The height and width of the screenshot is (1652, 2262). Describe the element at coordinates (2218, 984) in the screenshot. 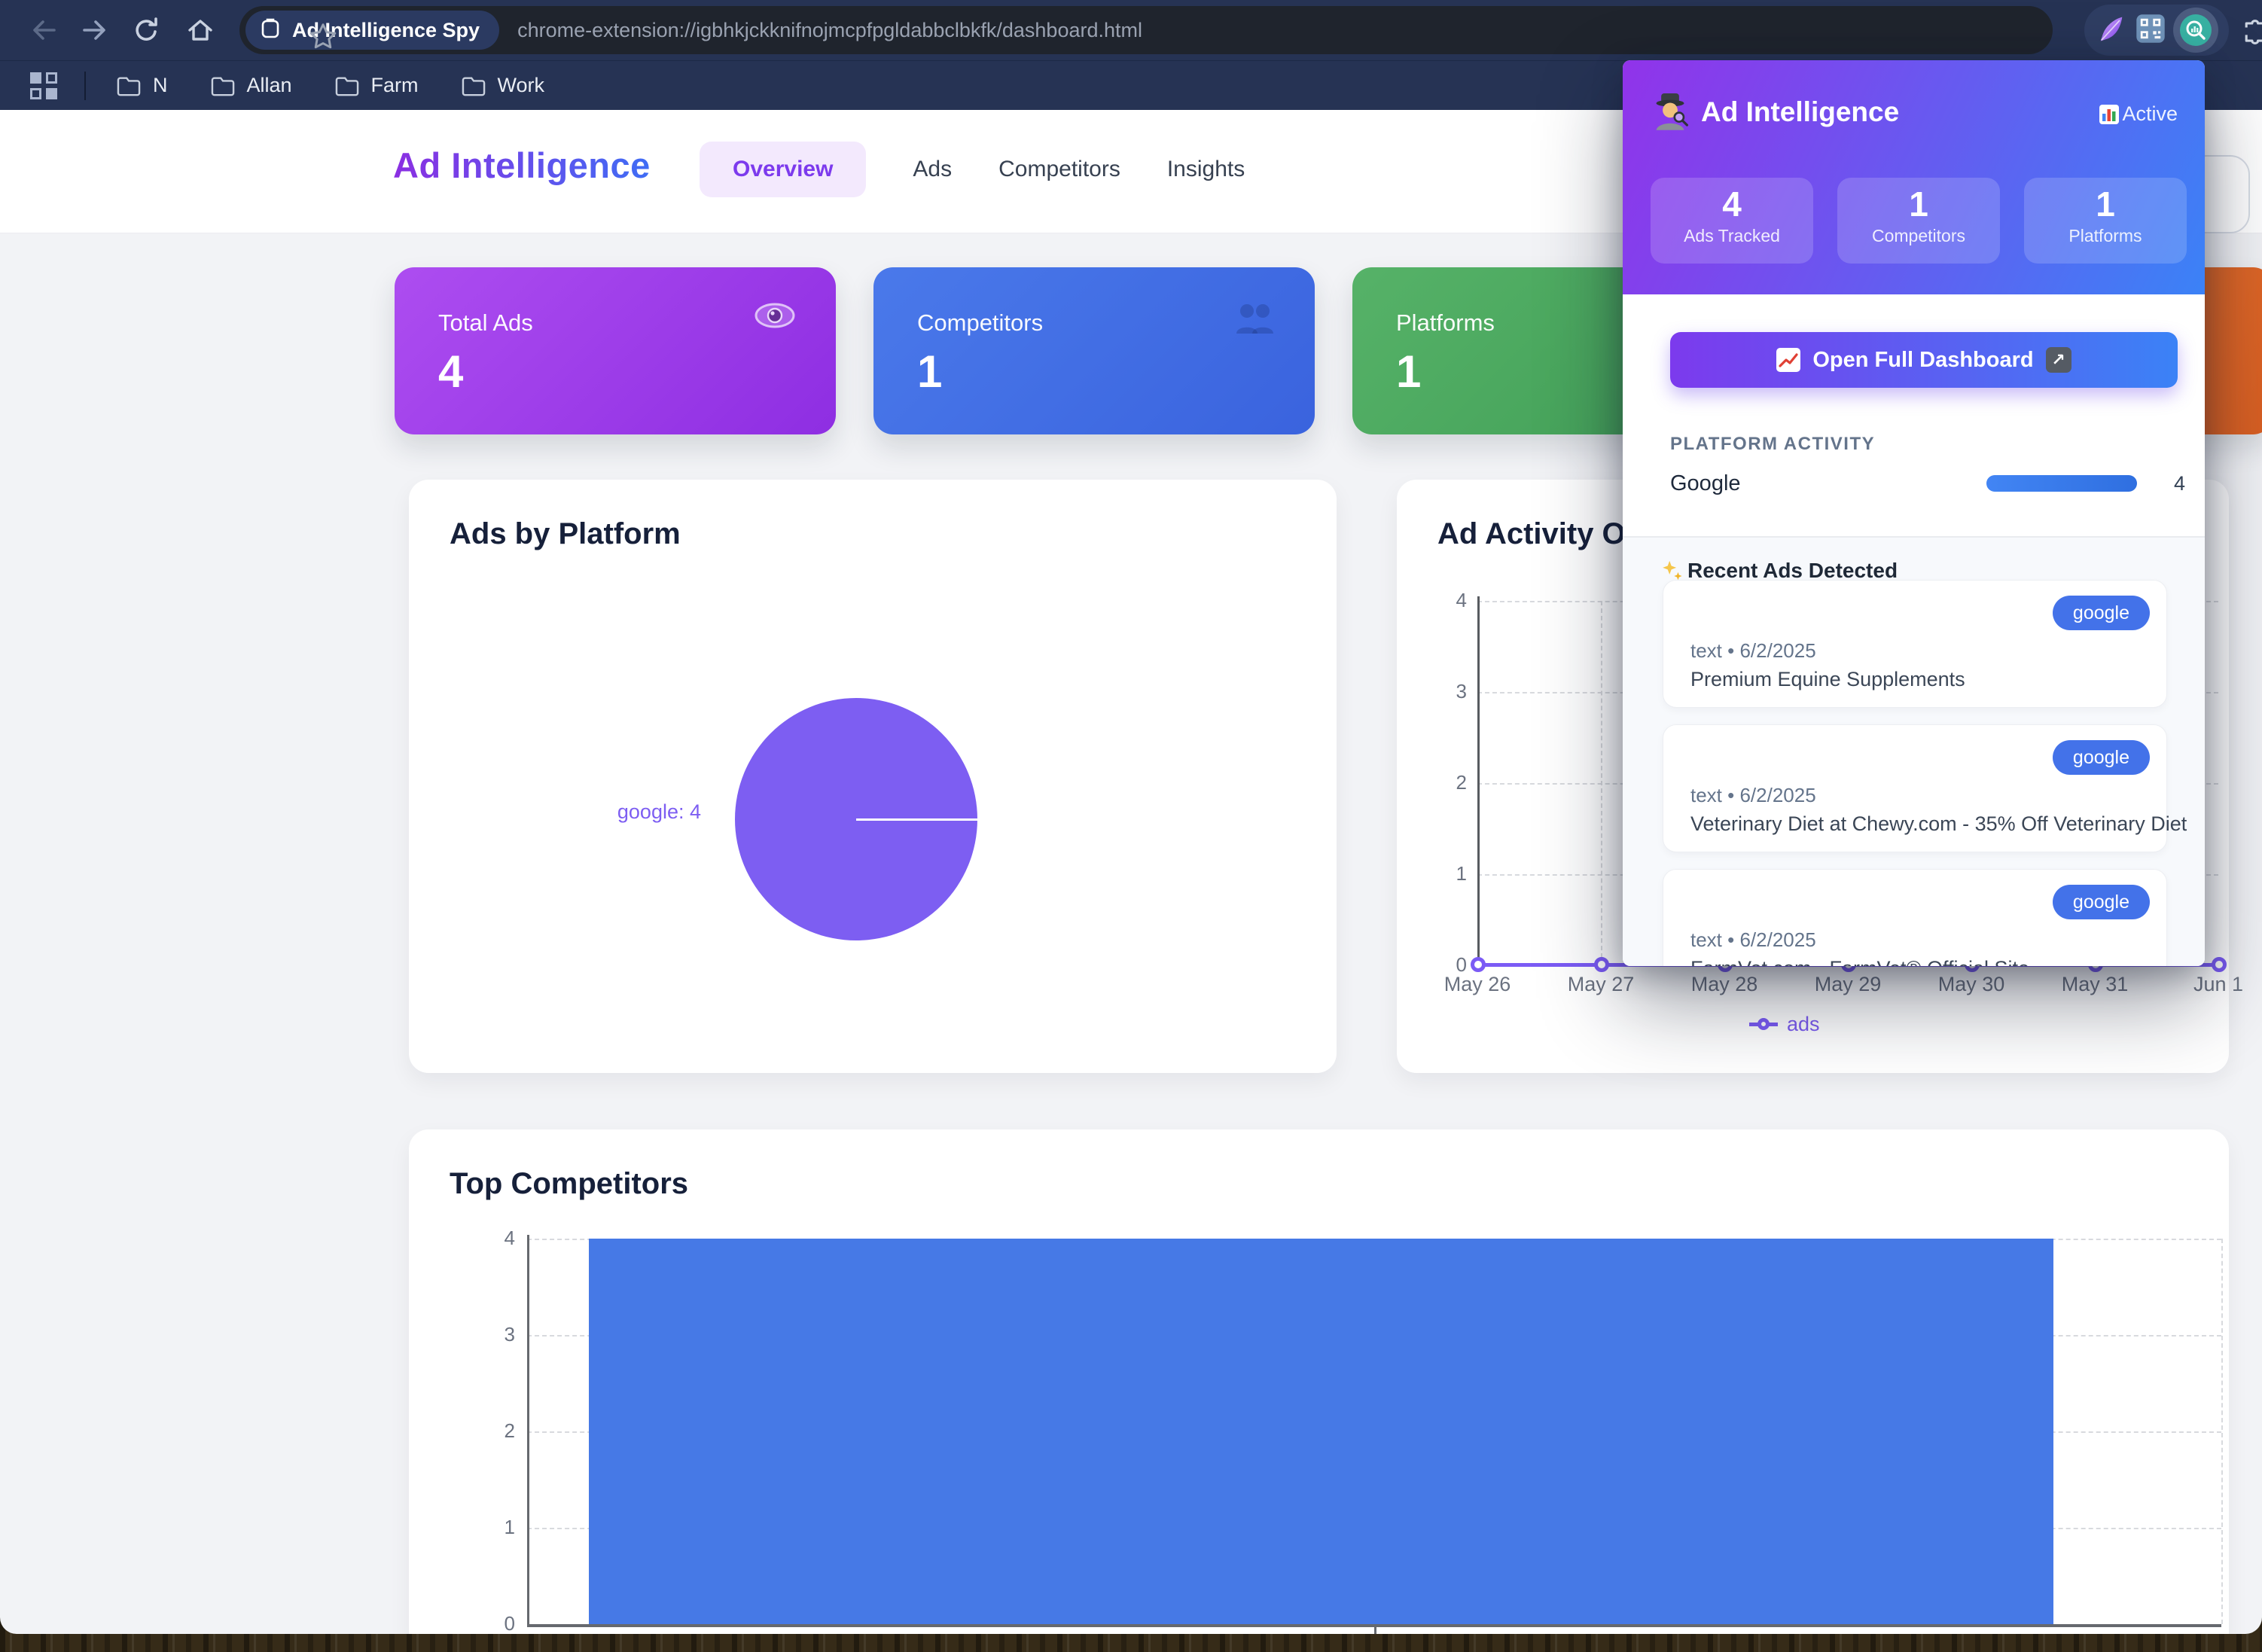

I see `x-tick: Jun 1` at that location.